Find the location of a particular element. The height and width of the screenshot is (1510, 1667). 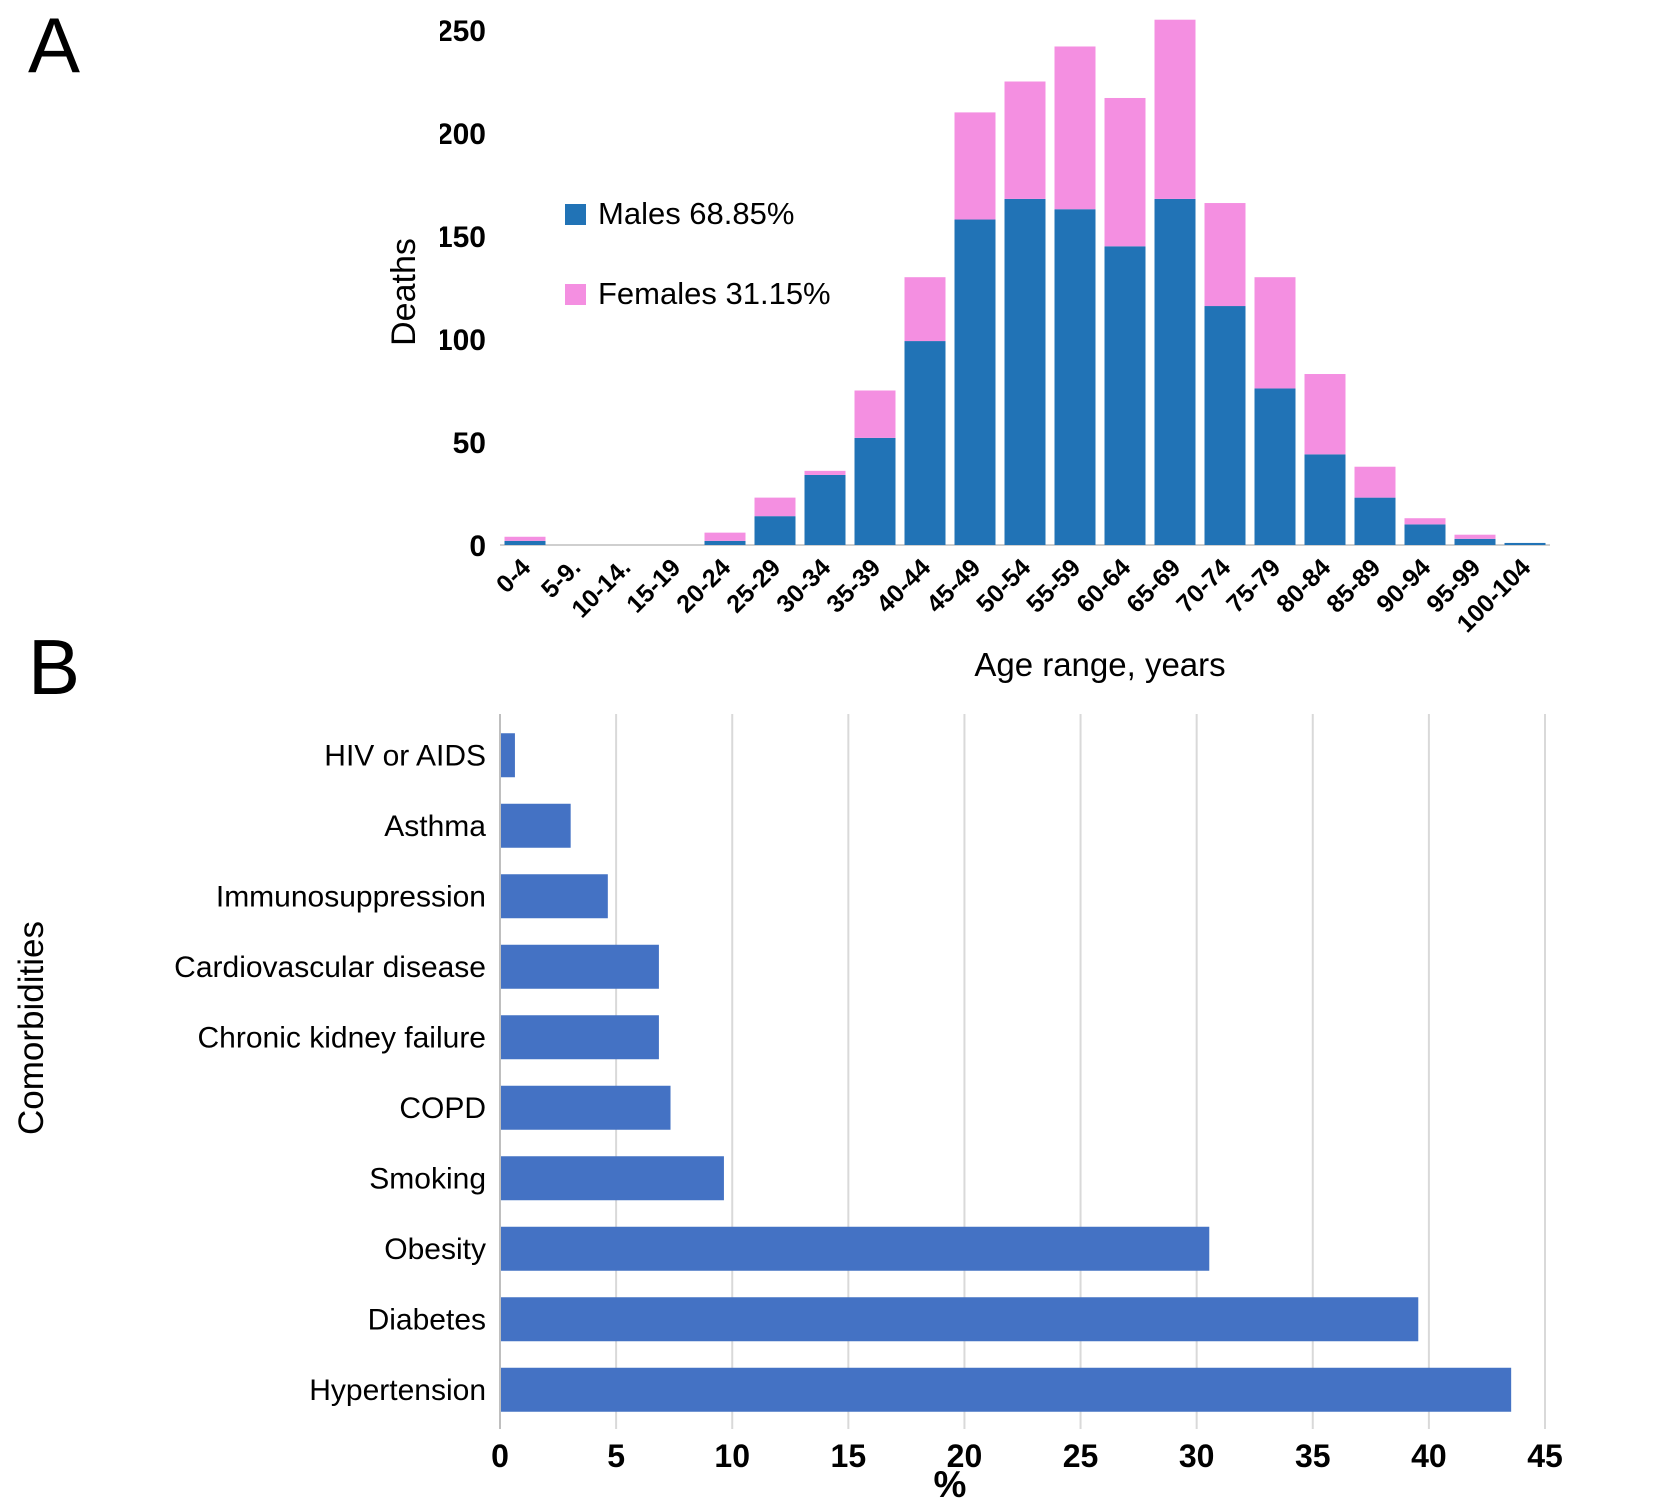

panel-b-category-label: Cardiovascular disease is located at coordinates (330, 967).